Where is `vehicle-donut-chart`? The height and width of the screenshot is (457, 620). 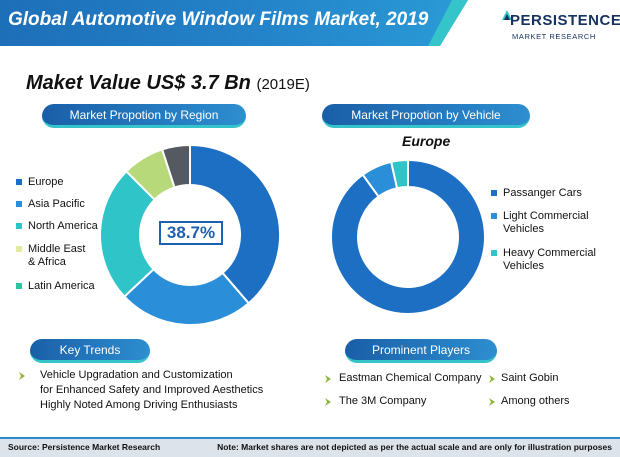
vehicle-donut-chart is located at coordinates (408, 236).